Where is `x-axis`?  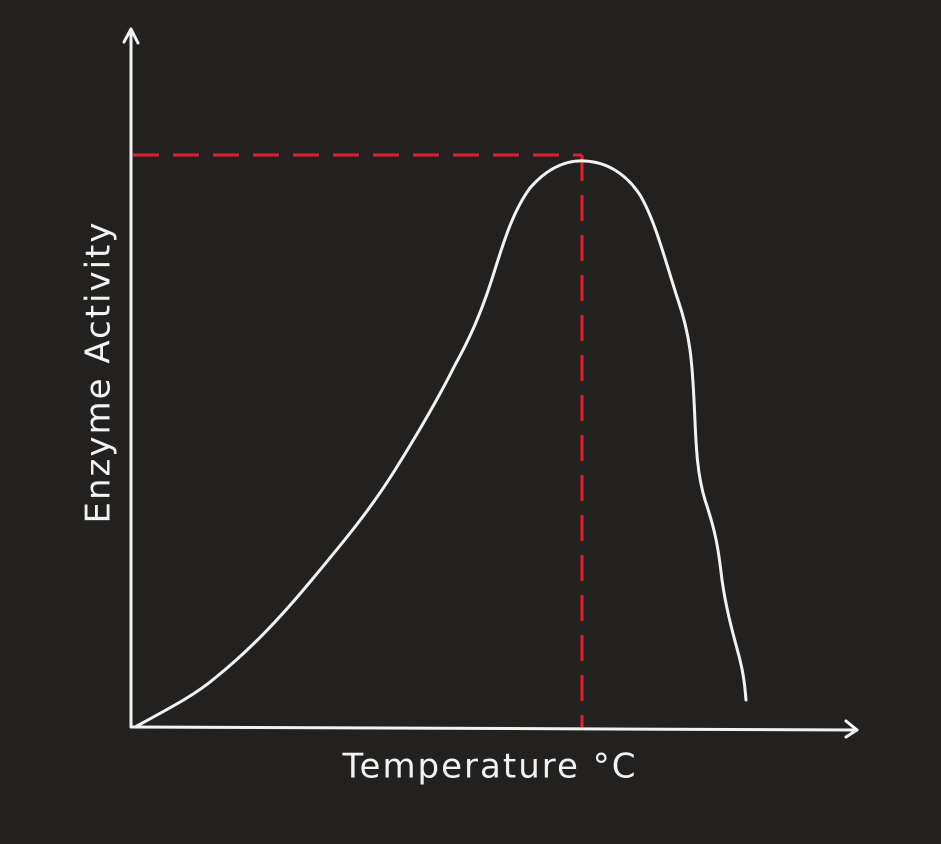
x-axis is located at coordinates (494, 728).